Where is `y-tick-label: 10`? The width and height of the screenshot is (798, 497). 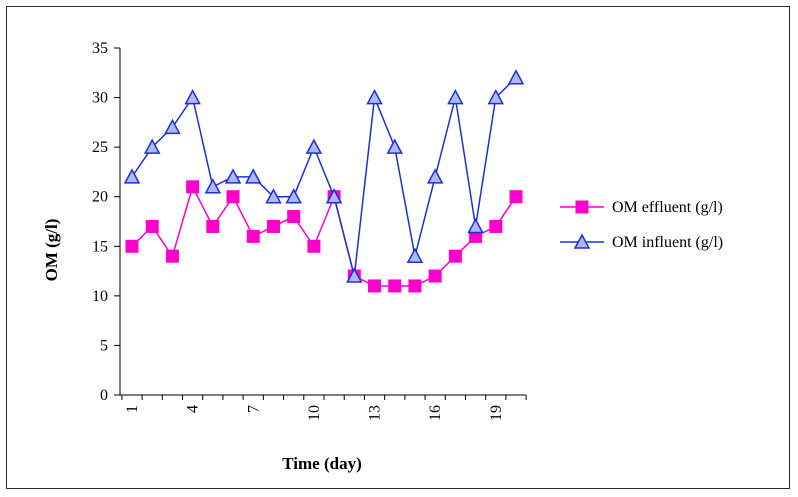 y-tick-label: 10 is located at coordinates (100, 296).